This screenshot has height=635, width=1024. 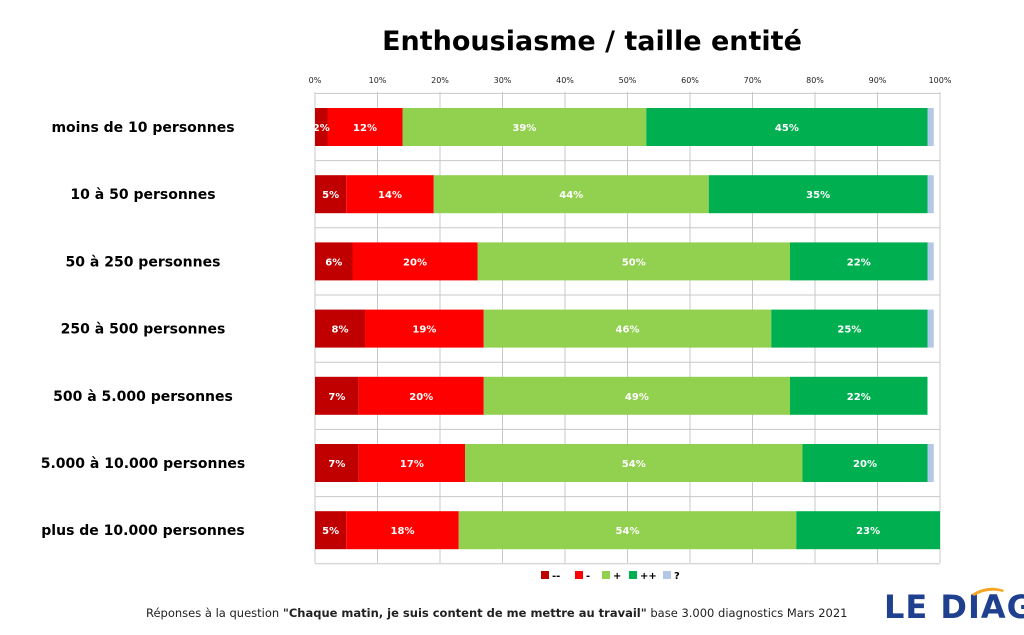 I want to click on logo-text: LE DIAG, so click(x=954, y=607).